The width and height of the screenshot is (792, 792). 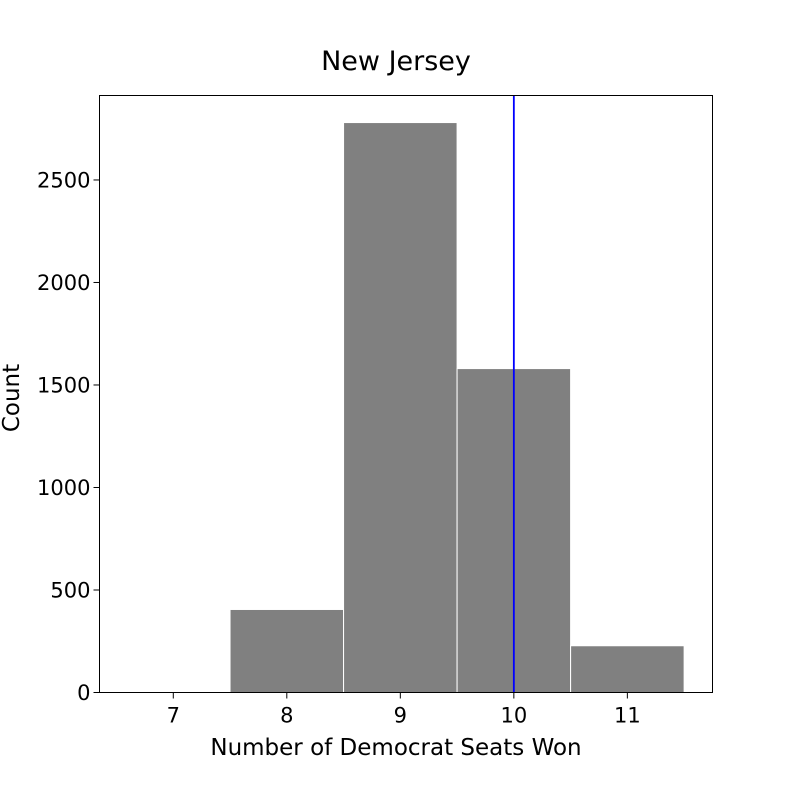 What do you see at coordinates (83, 693) in the screenshot?
I see `y-tick-label-0: 0` at bounding box center [83, 693].